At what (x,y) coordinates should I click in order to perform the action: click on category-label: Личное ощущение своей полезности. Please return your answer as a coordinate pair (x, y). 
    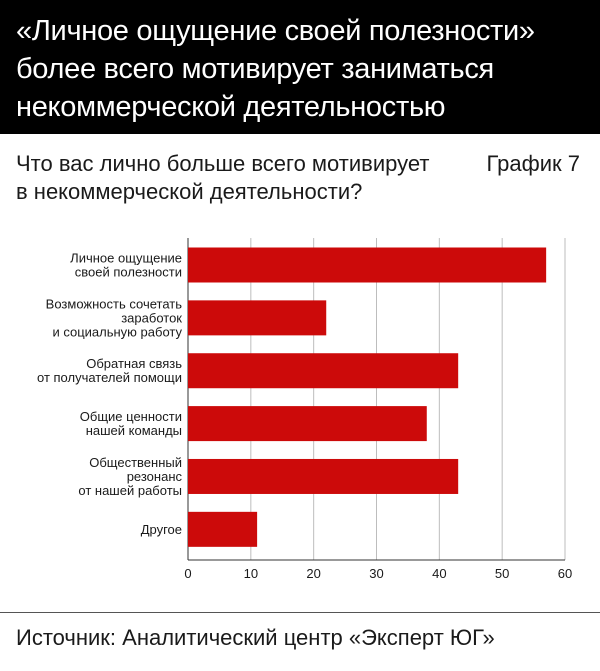
    Looking at the image, I should click on (126, 265).